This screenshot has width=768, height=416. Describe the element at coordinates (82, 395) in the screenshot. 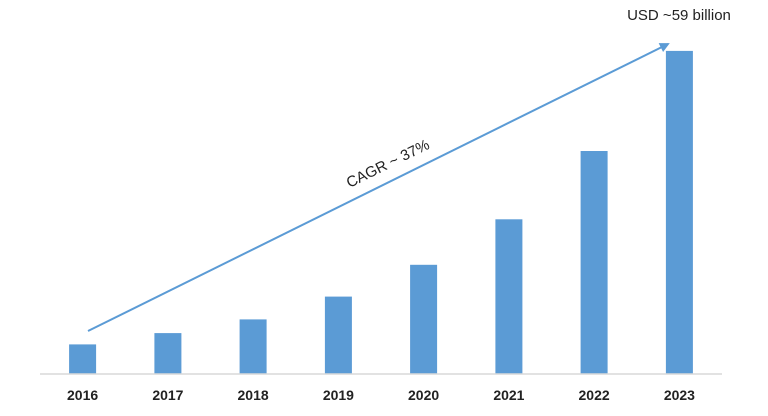

I see `x-tick-label-2016: 2016` at that location.